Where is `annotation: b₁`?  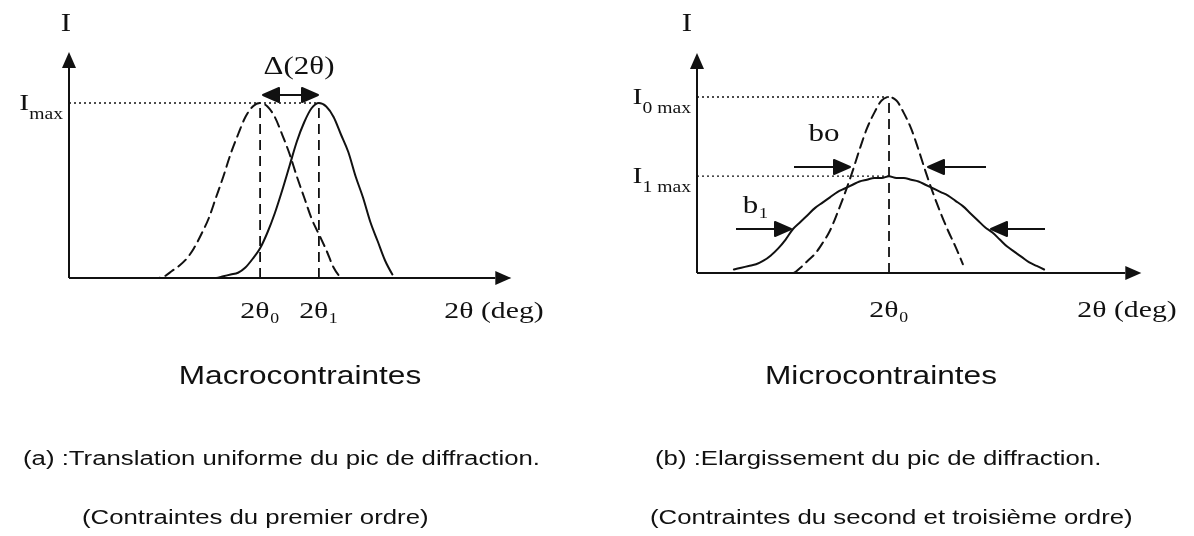
annotation: b₁ is located at coordinates (756, 204).